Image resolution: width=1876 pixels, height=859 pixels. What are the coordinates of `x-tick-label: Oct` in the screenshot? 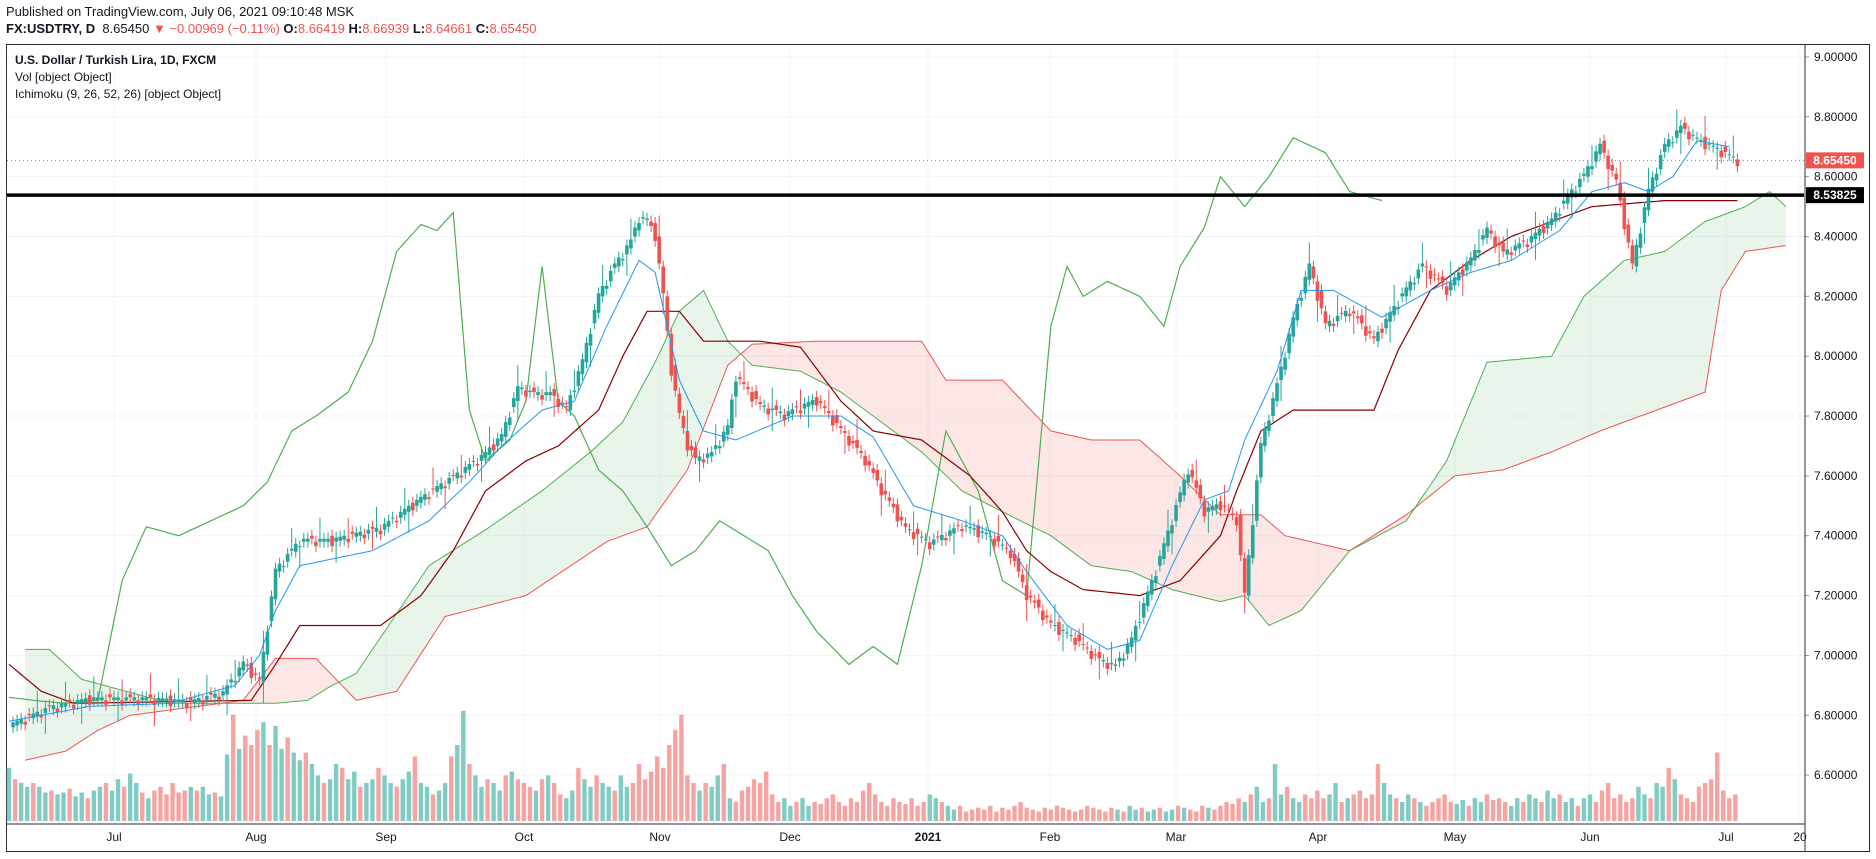 It's located at (524, 837).